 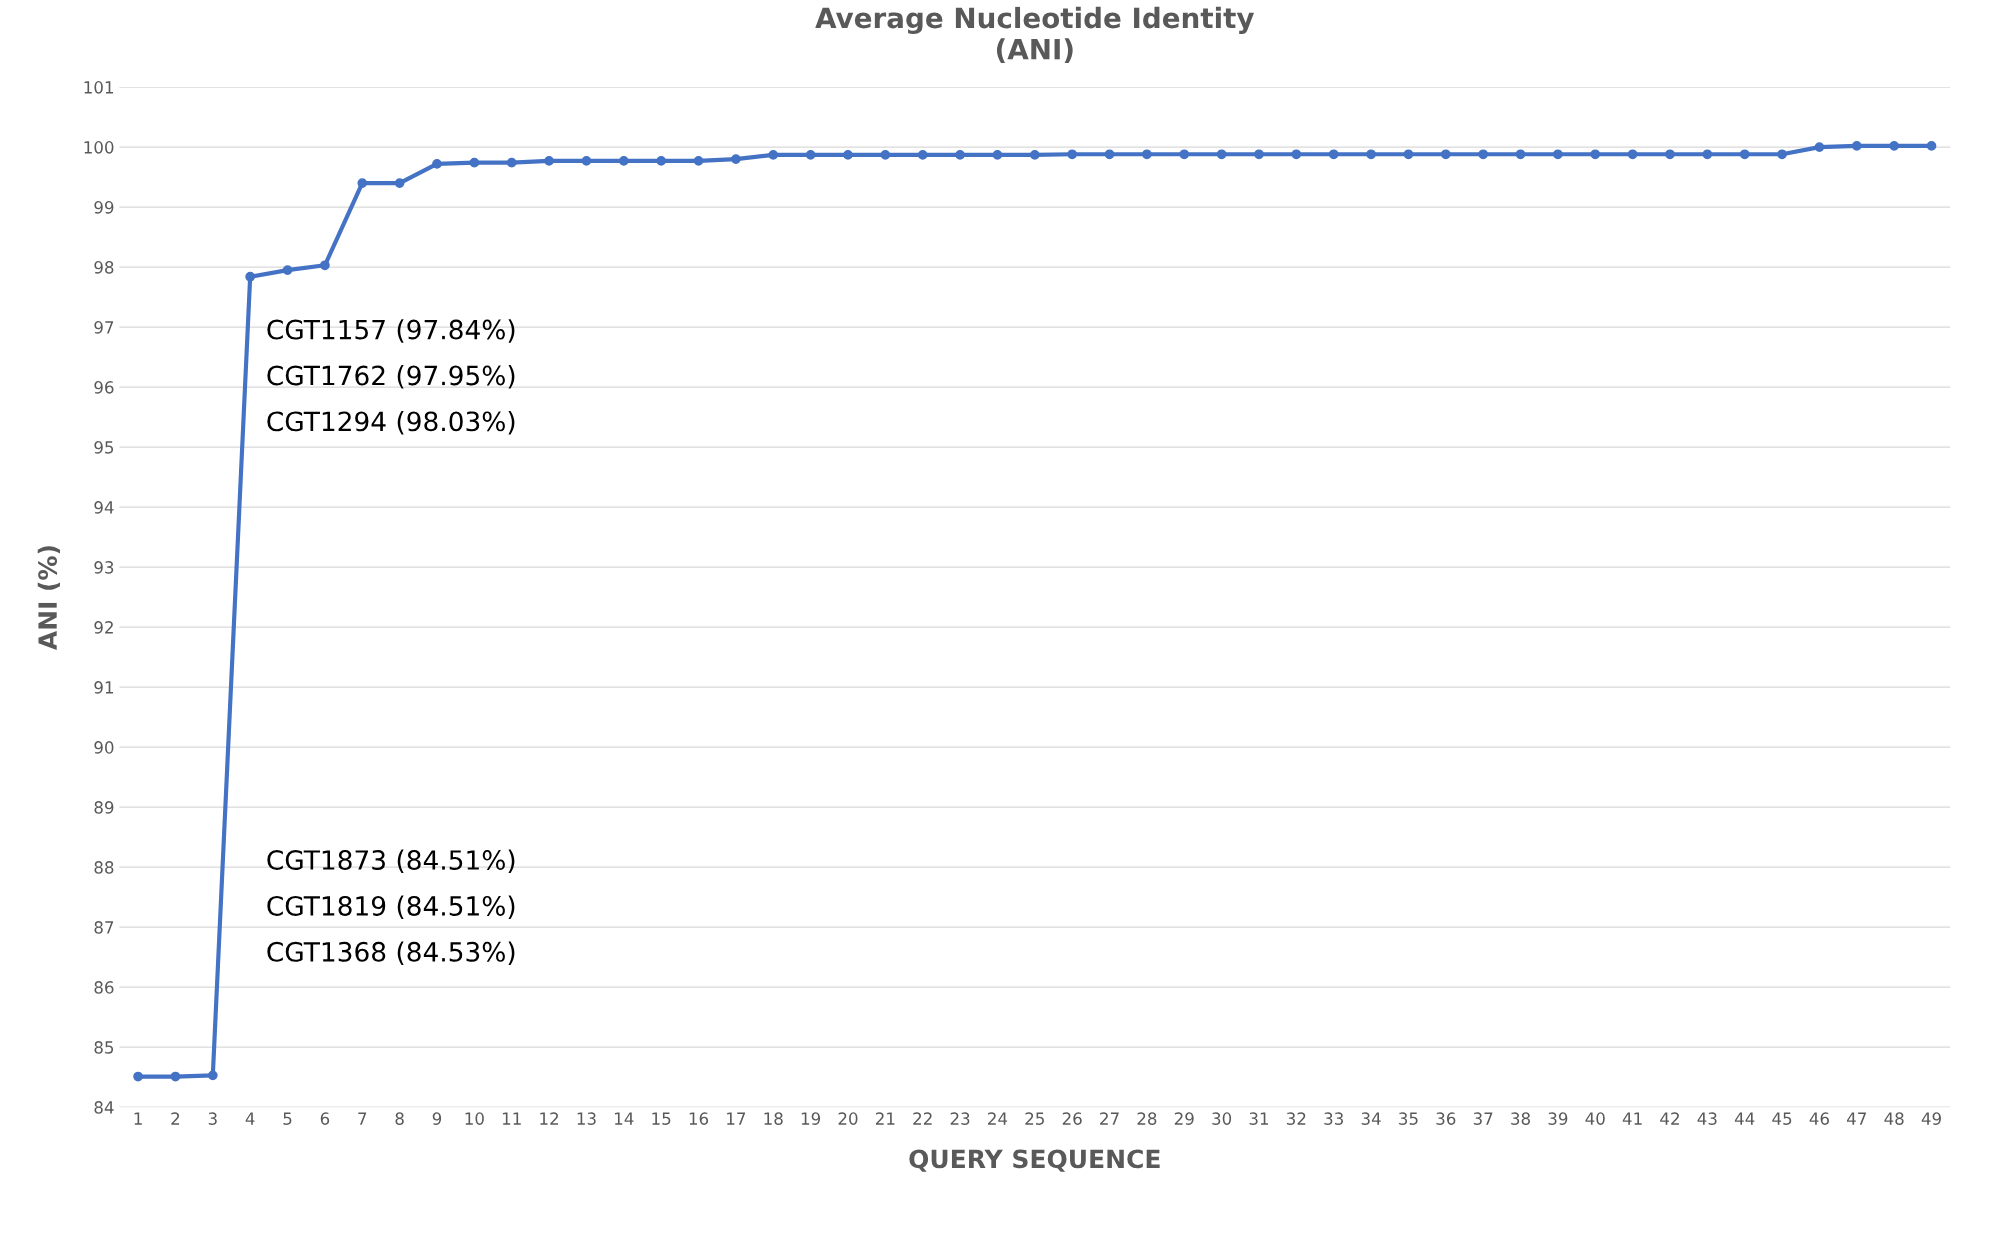 What do you see at coordinates (1782, 1118) in the screenshot?
I see `x-tick-label: 45` at bounding box center [1782, 1118].